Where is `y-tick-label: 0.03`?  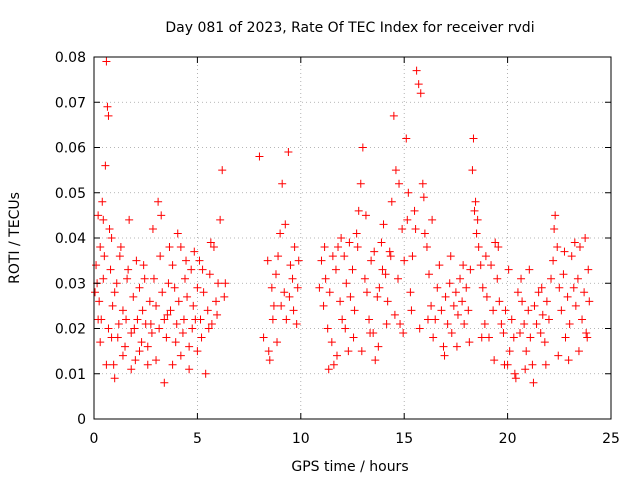
y-tick-label: 0.03 is located at coordinates (70, 284).